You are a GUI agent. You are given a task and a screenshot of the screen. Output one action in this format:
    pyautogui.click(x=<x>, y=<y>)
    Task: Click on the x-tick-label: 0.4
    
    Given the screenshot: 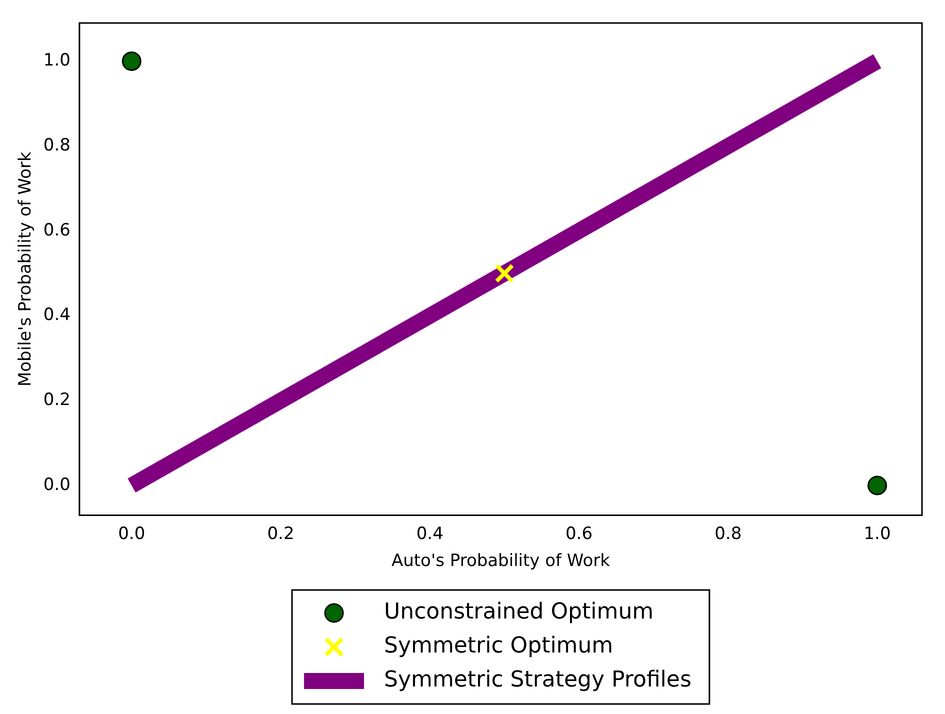 What is the action you would take?
    pyautogui.click(x=430, y=534)
    